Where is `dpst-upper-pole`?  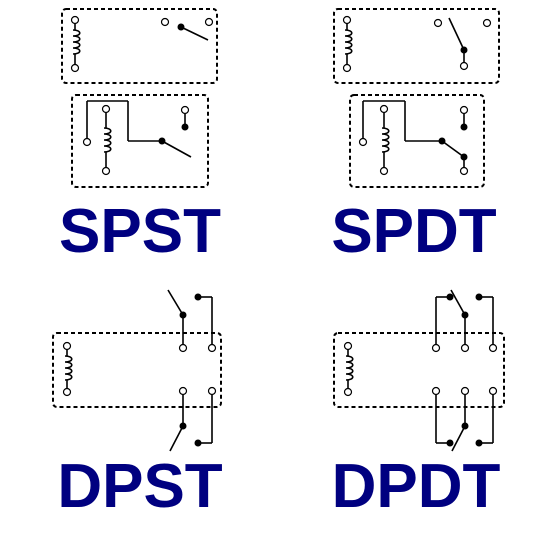
dpst-upper-pole is located at coordinates (192, 321).